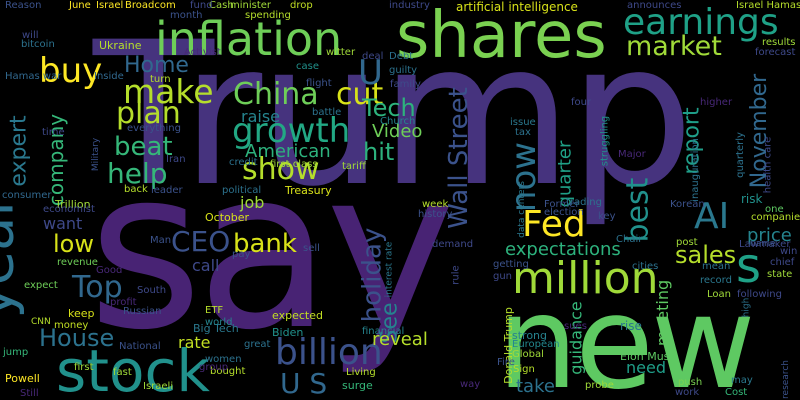 The image size is (800, 400). Describe the element at coordinates (308, 190) in the screenshot. I see `word-treasury: Treasury` at that location.